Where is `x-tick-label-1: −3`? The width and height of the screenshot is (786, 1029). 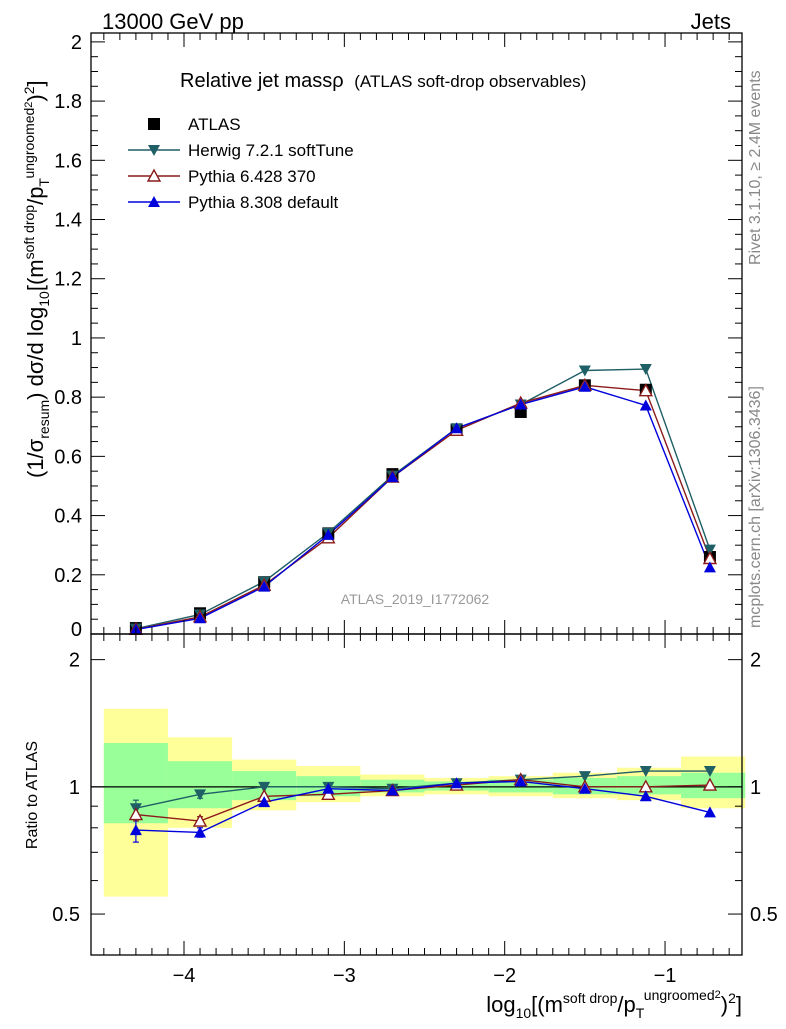
x-tick-label-1: −3 is located at coordinates (344, 976).